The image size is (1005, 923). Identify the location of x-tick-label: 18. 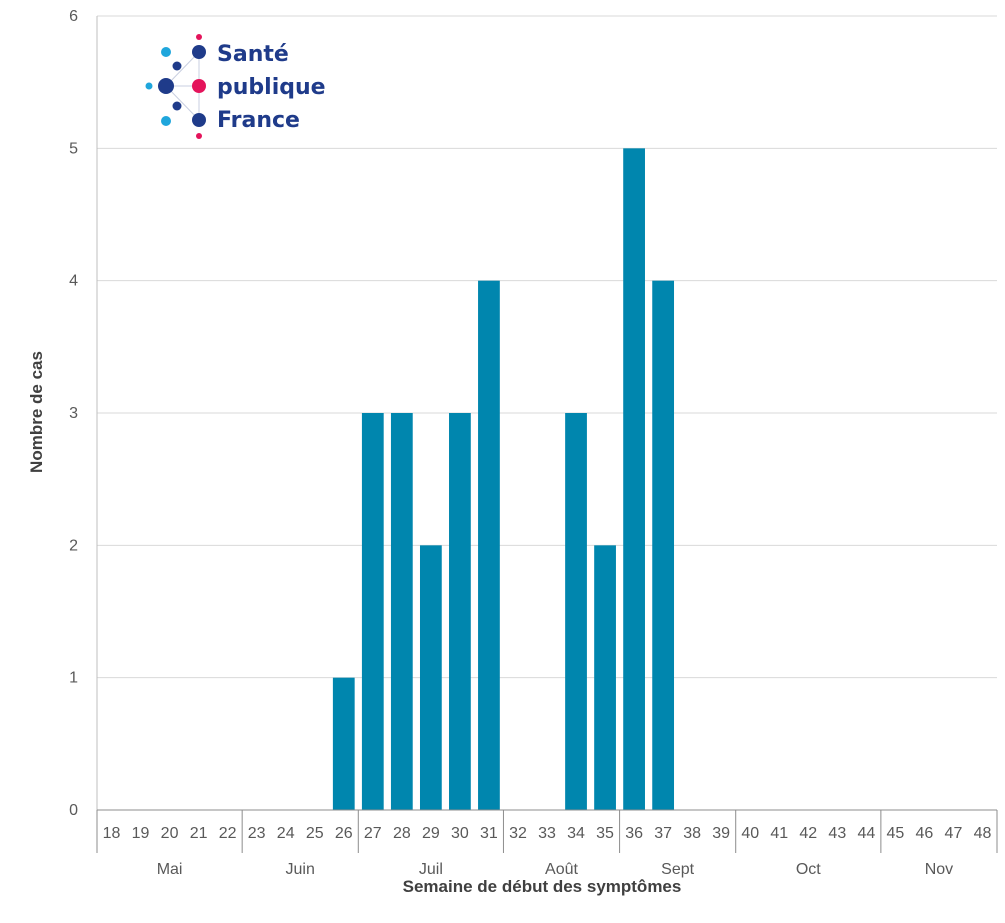
(112, 833).